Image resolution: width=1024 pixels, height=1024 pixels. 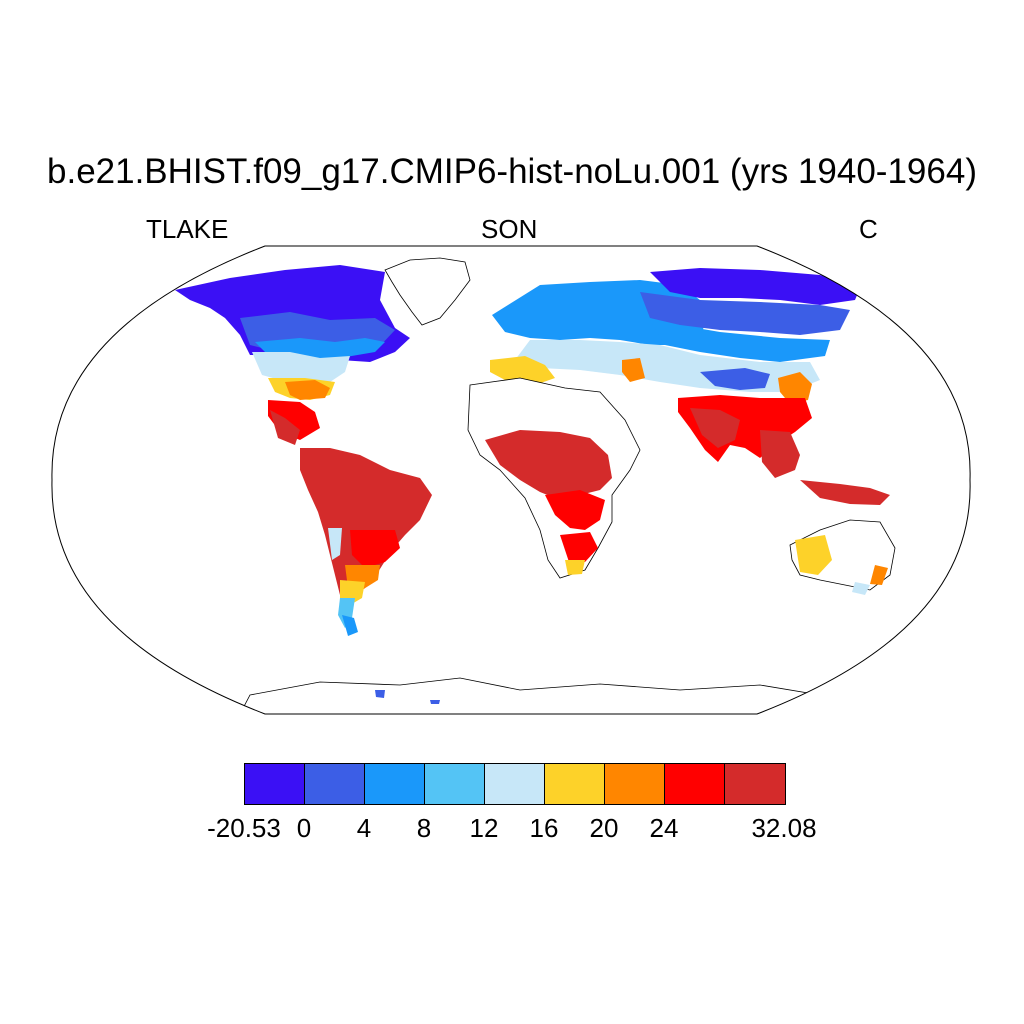 What do you see at coordinates (244, 828) in the screenshot?
I see `colorbar-tick-label: -20.53` at bounding box center [244, 828].